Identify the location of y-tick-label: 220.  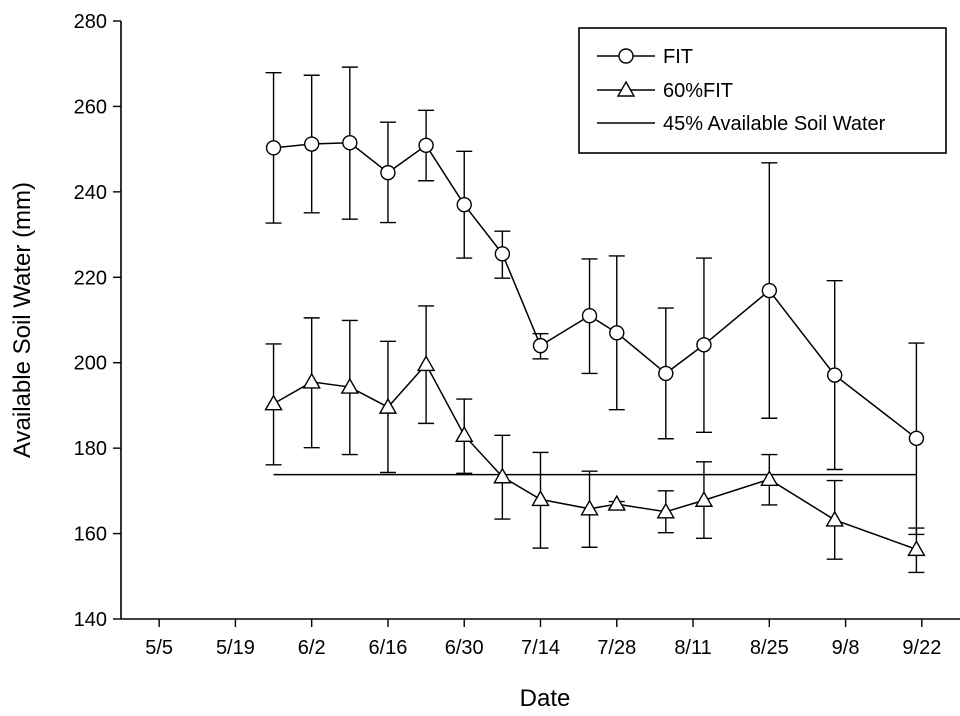
(90, 278).